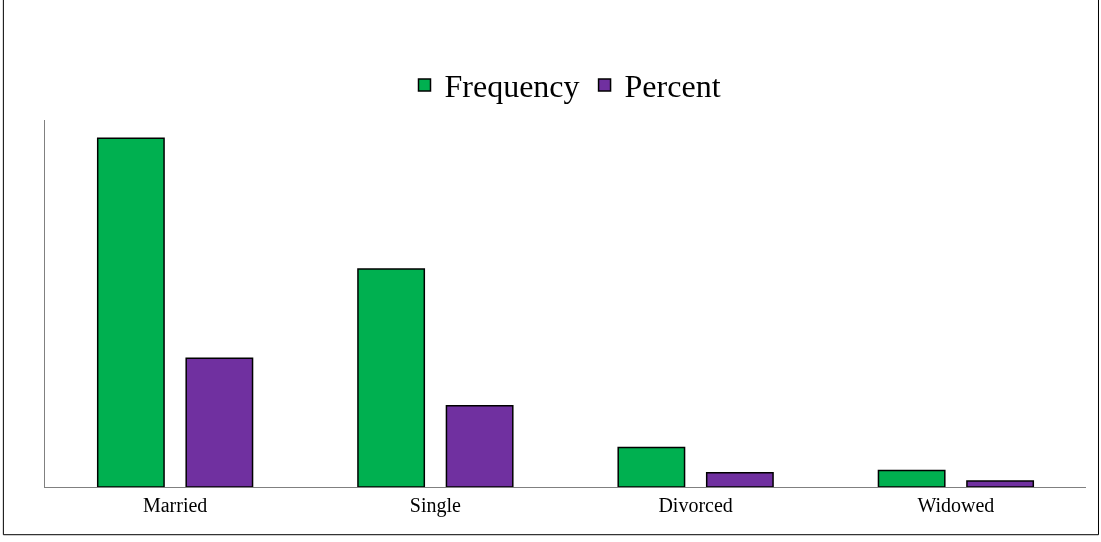 Image resolution: width=1101 pixels, height=542 pixels. What do you see at coordinates (695, 505) in the screenshot?
I see `x-tick-label: Divorced` at bounding box center [695, 505].